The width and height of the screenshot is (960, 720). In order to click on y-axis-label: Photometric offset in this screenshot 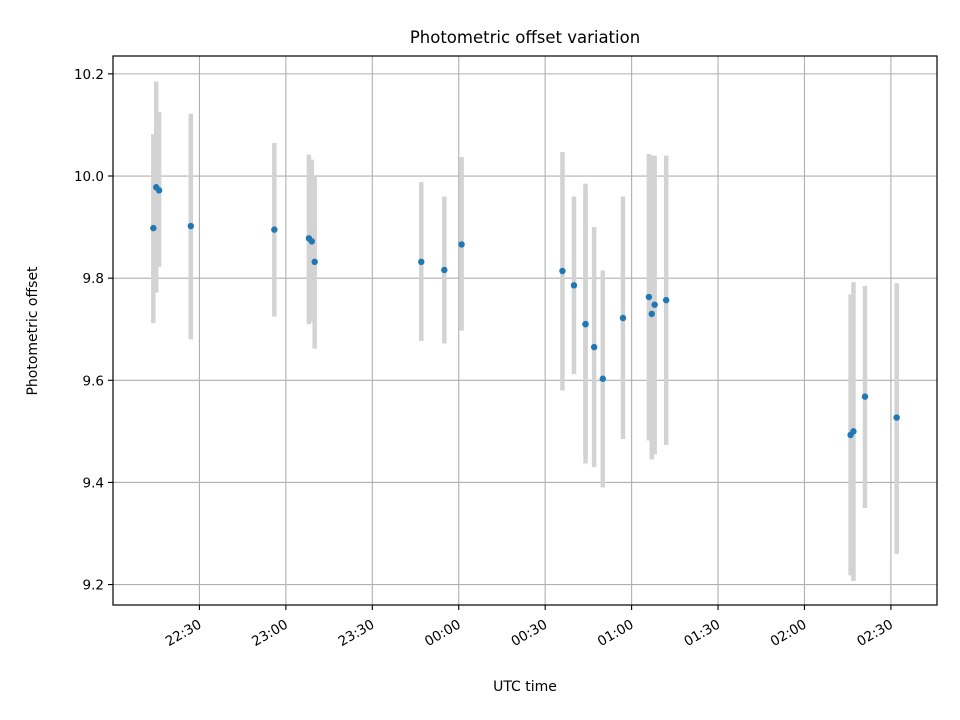, I will do `click(33, 331)`.